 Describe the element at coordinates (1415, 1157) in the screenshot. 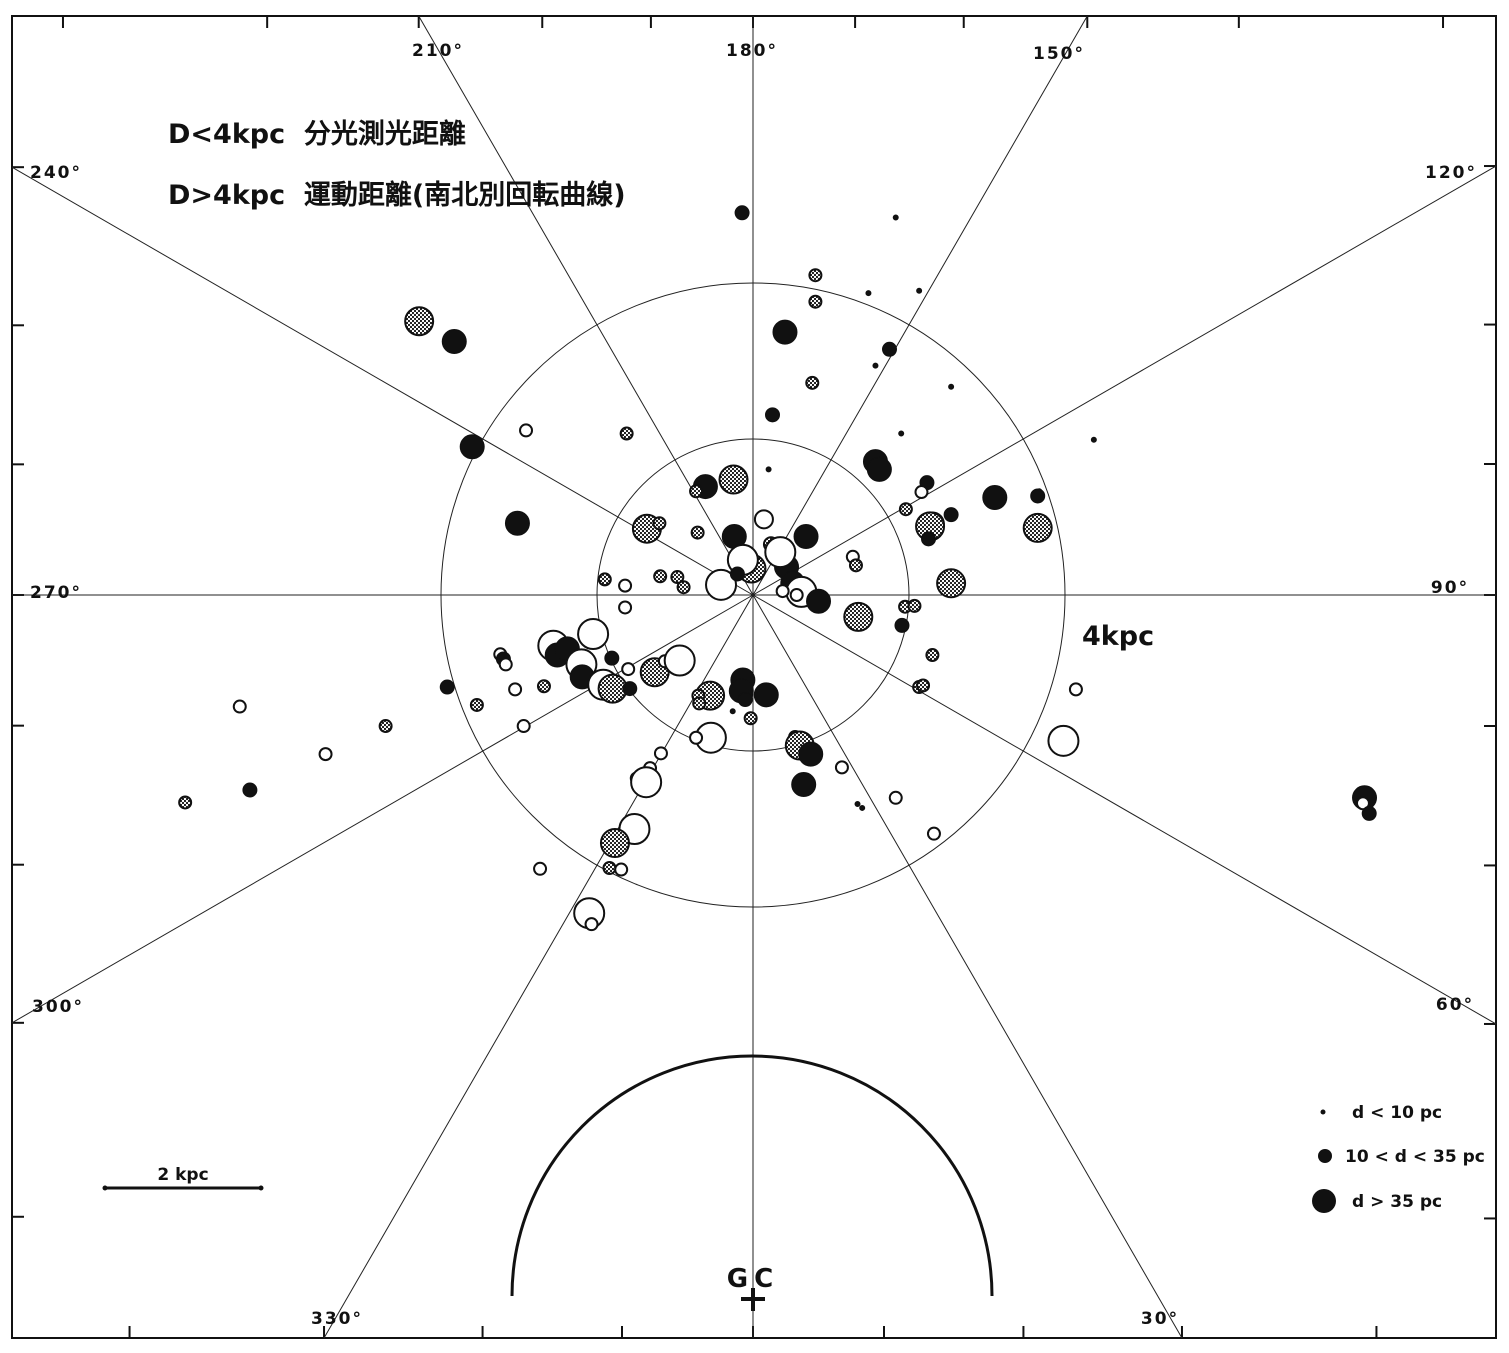

I see `legend-label: 10 < d < 35 pc` at that location.